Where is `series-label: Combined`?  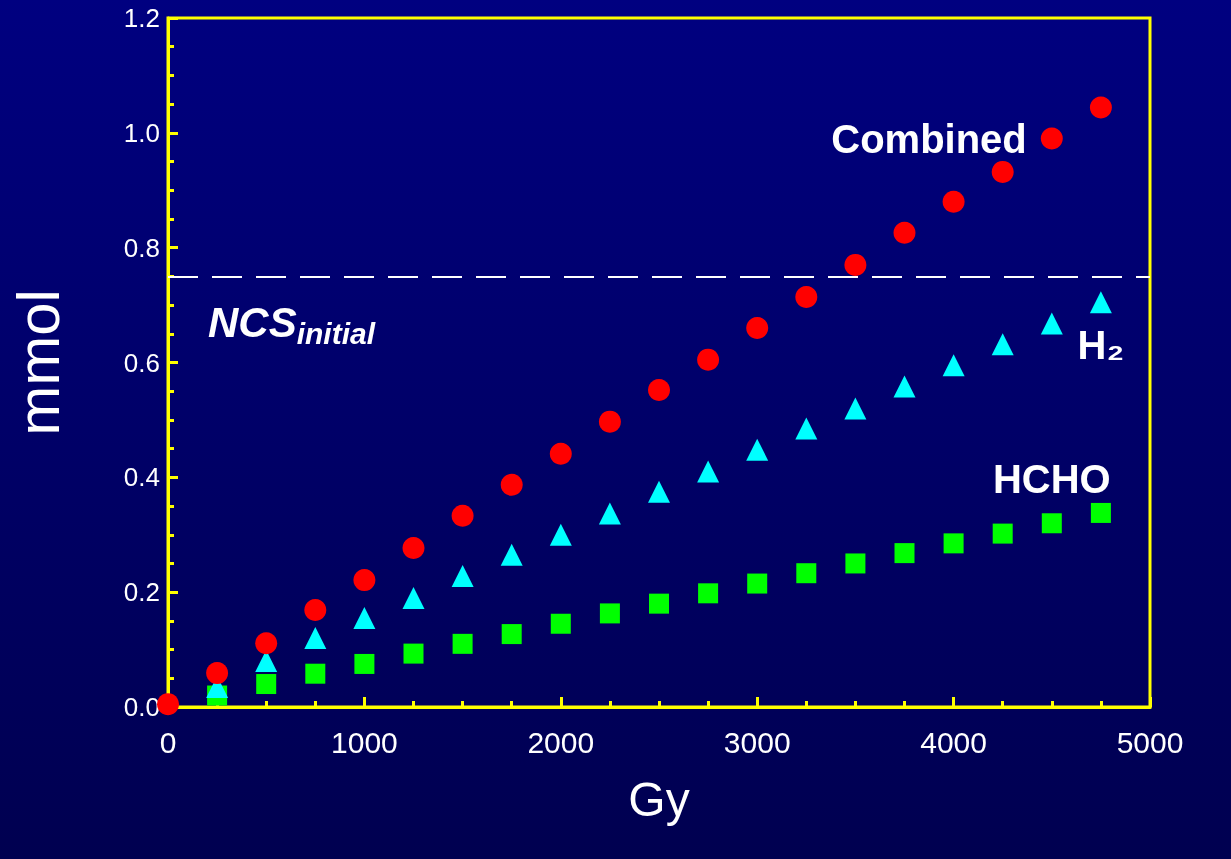
series-label: Combined is located at coordinates (929, 138).